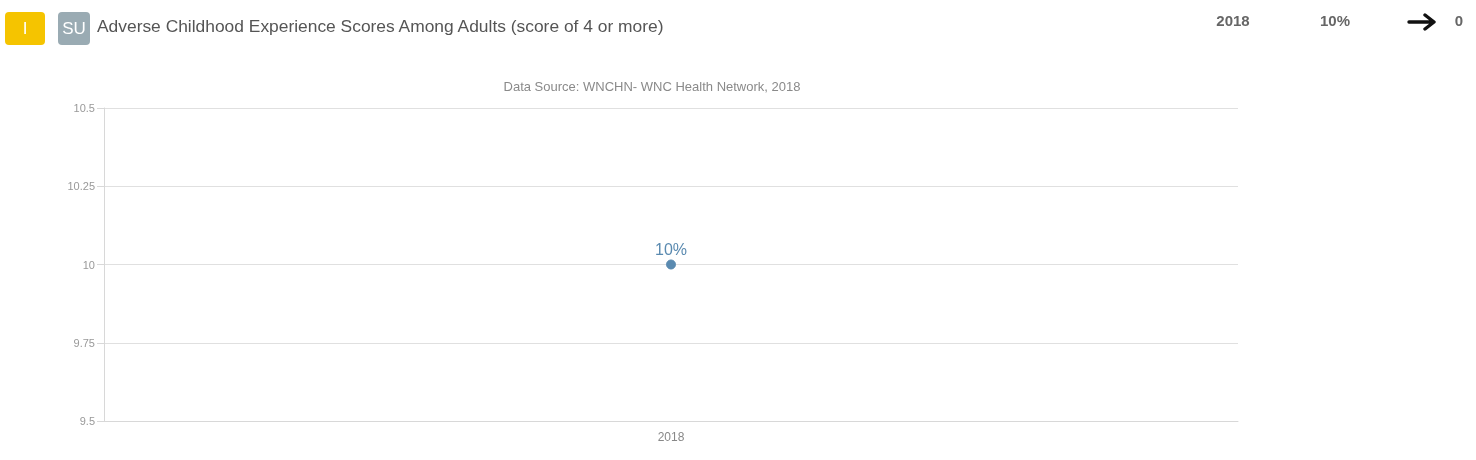  What do you see at coordinates (380, 26) in the screenshot?
I see `chart-title: Adverse Childhood Experience Scores Among Adults (score of 4 or more)` at bounding box center [380, 26].